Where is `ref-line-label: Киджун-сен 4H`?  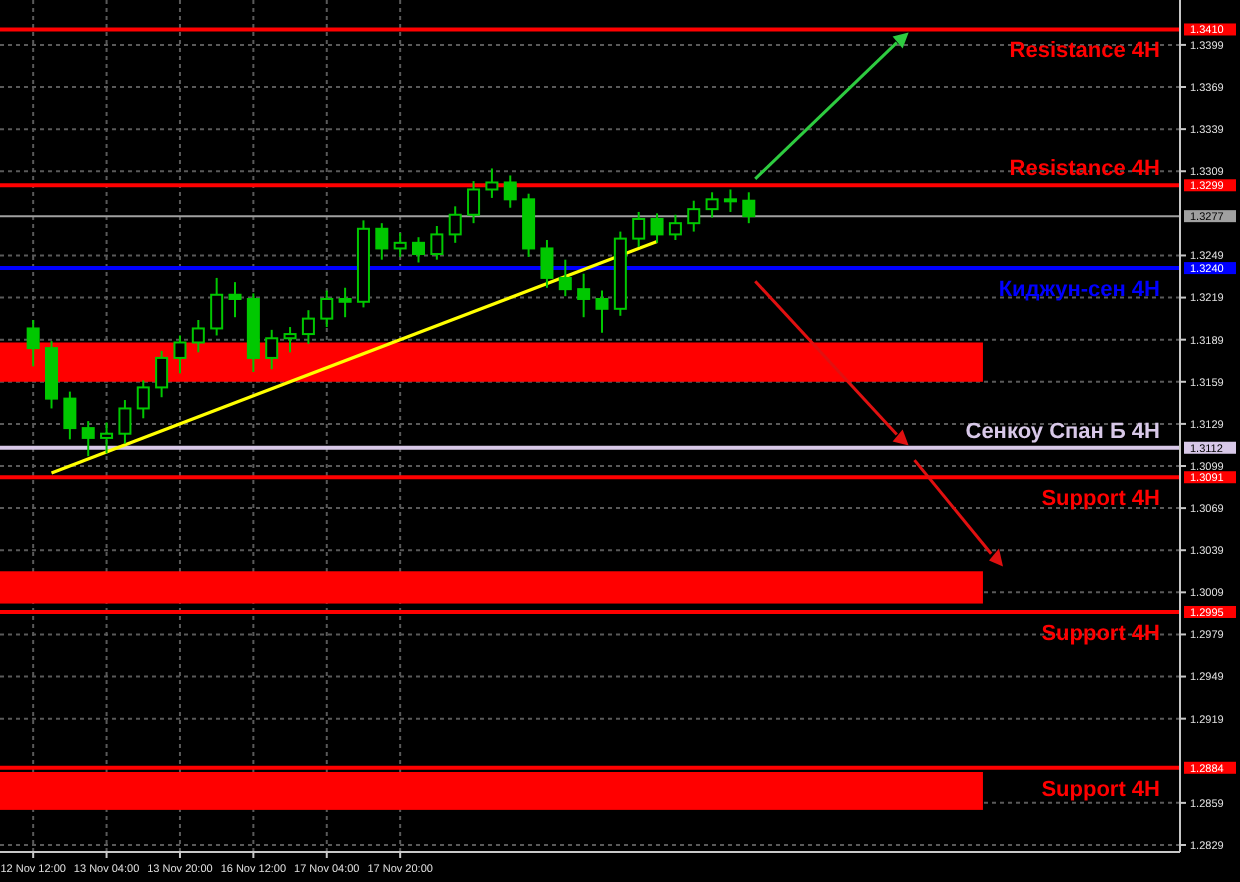
ref-line-label: Киджун-сен 4H is located at coordinates (1079, 290).